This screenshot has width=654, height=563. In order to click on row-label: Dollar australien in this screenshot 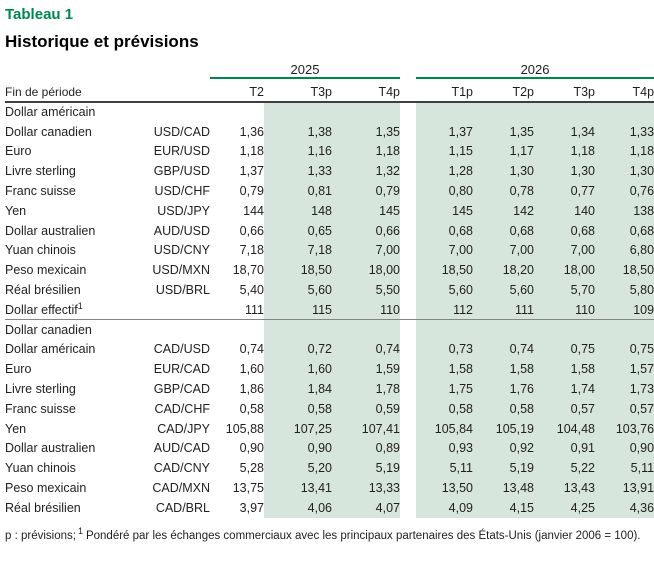, I will do `click(50, 230)`.